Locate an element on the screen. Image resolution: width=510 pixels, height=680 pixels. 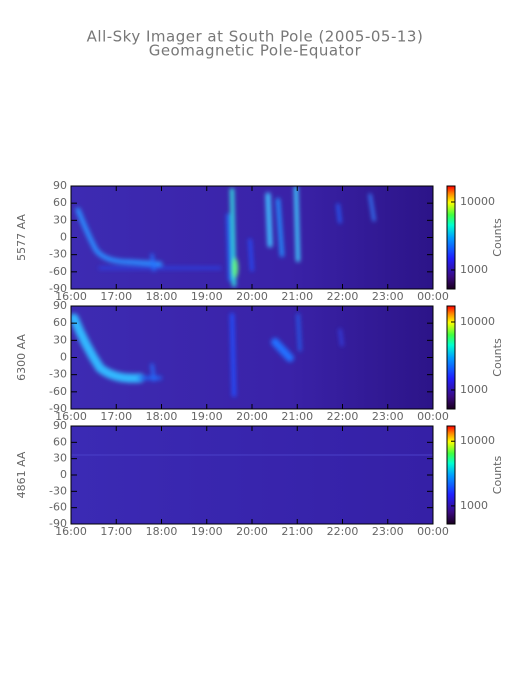
subtitle: Geomagnetic Pole-Equator is located at coordinates (255, 51).